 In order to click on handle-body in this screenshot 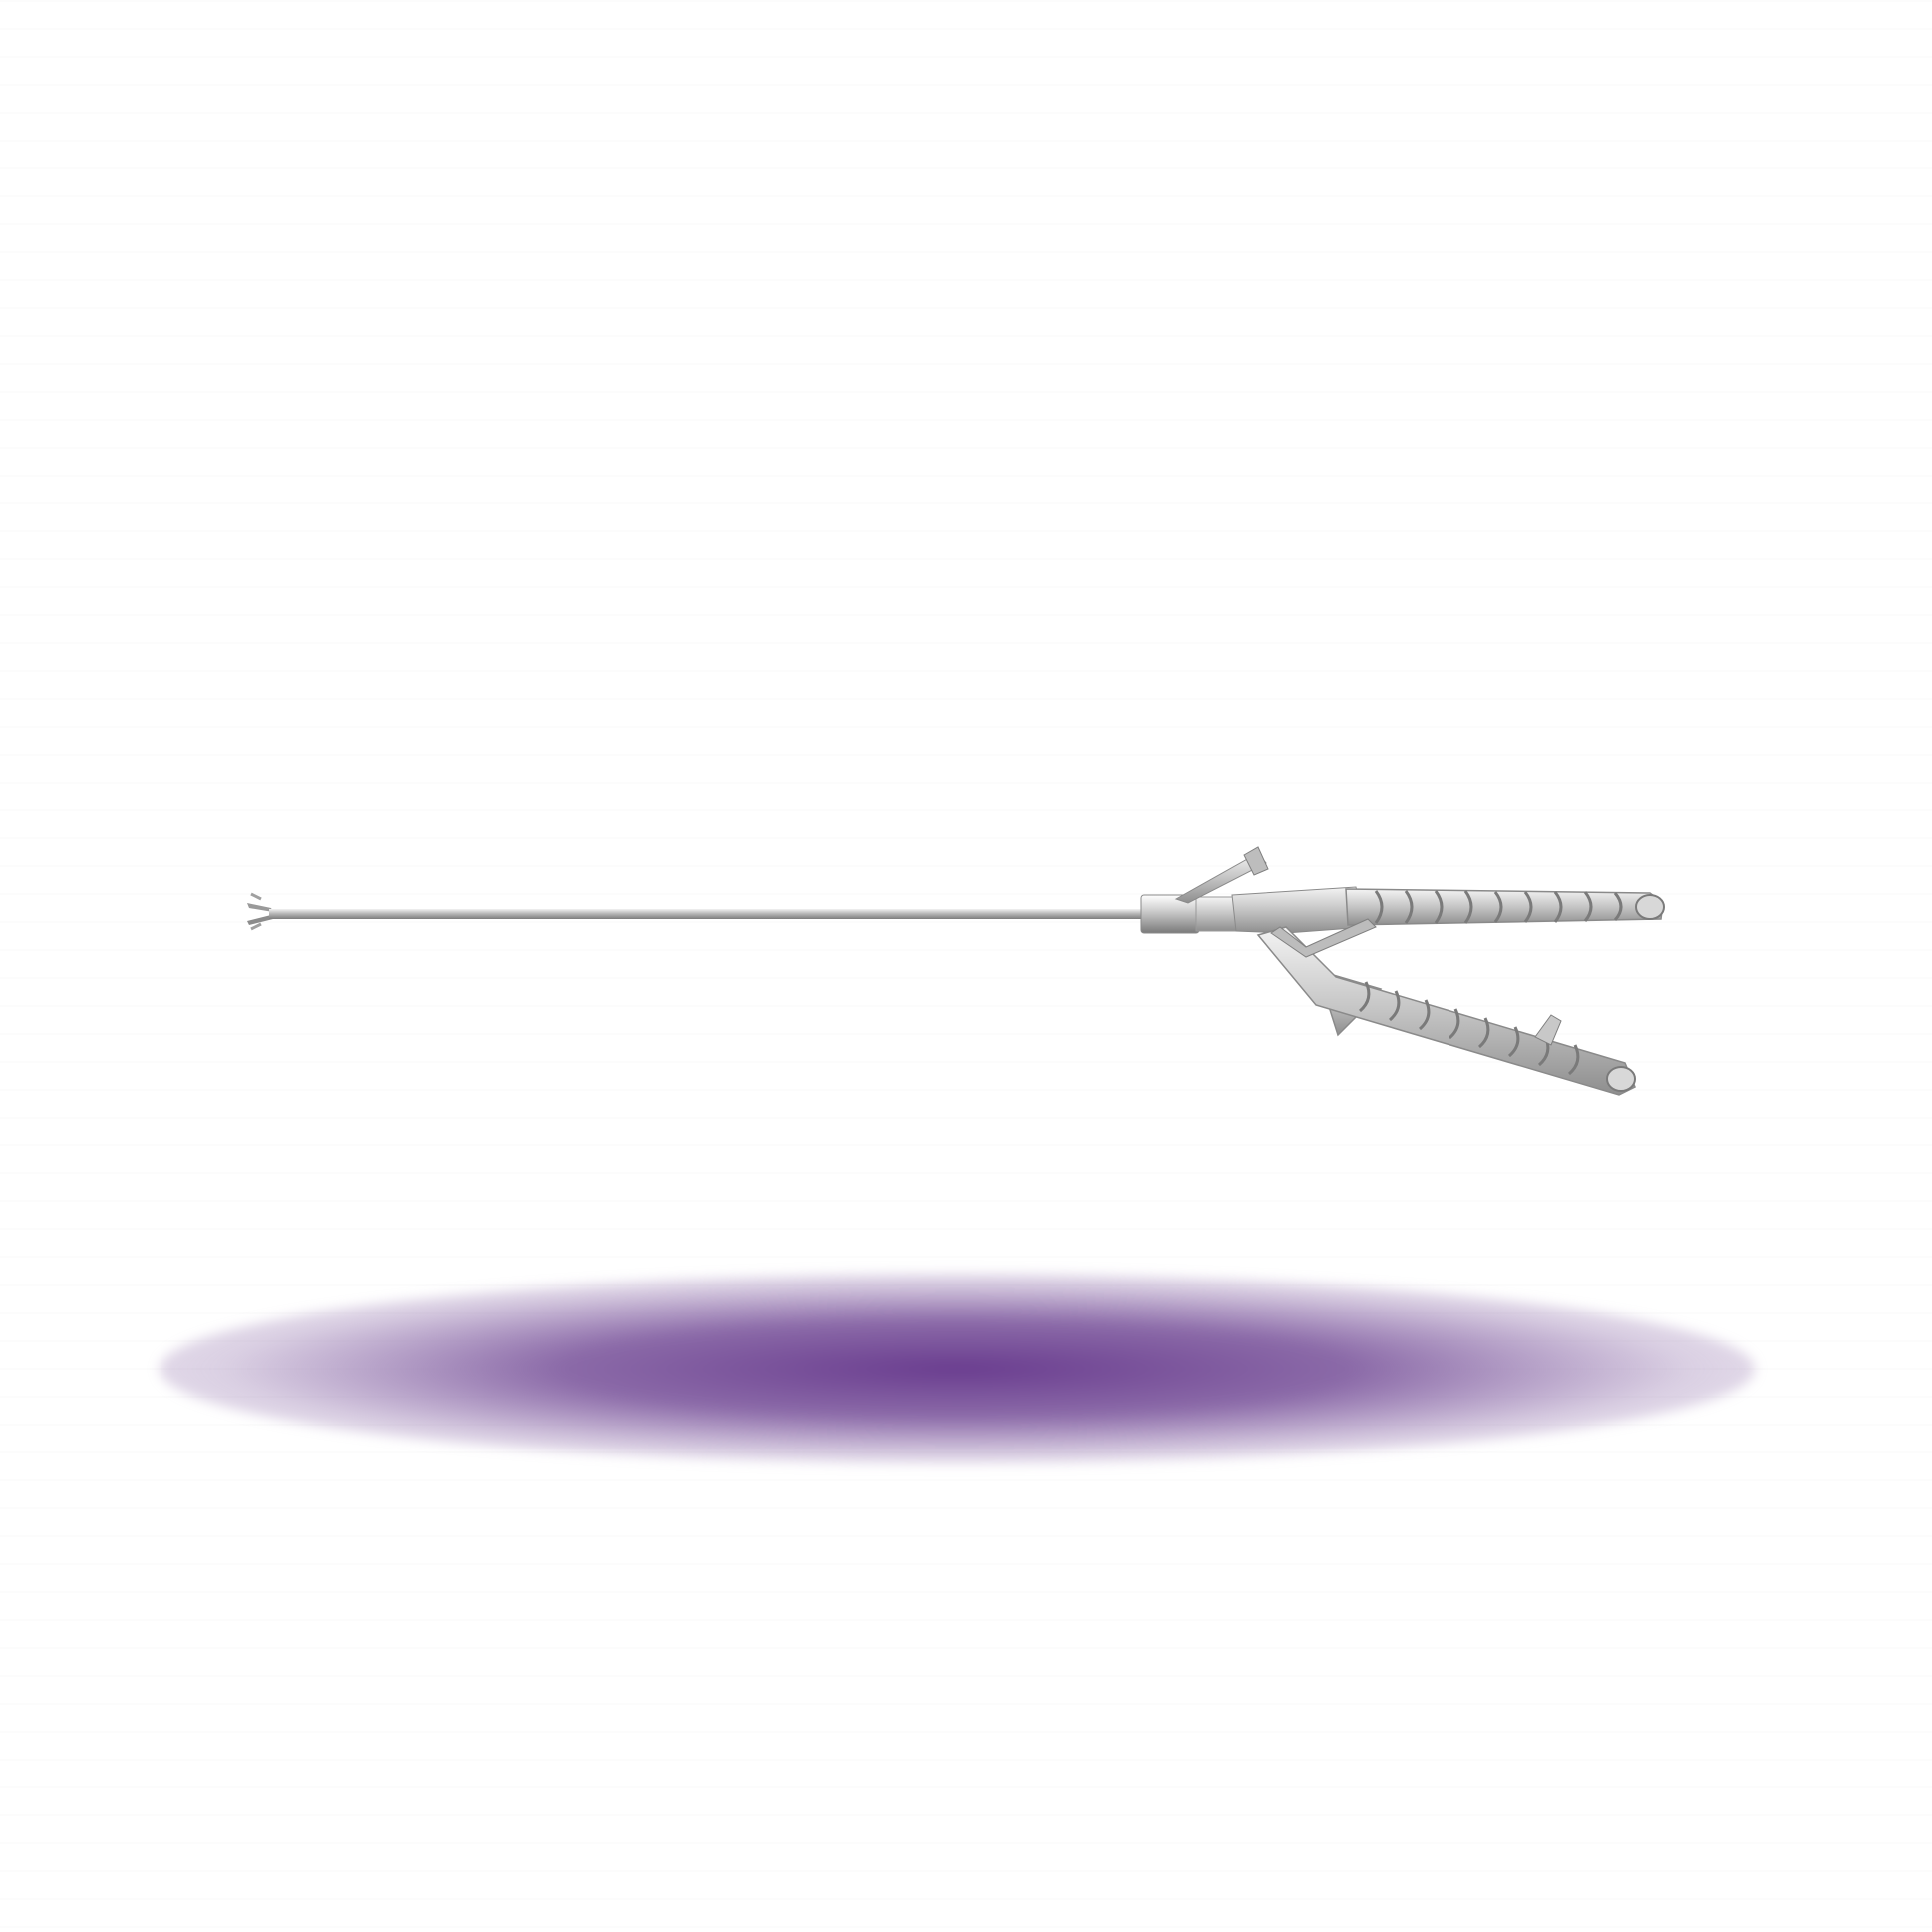, I will do `click(1299, 910)`.